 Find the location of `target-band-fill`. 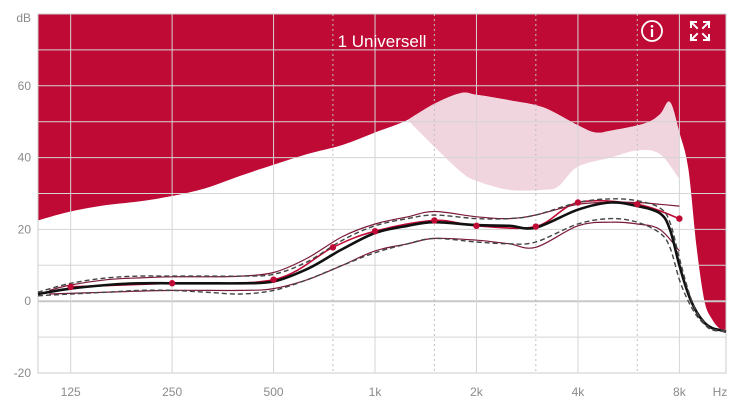

target-band-fill is located at coordinates (543, 141).